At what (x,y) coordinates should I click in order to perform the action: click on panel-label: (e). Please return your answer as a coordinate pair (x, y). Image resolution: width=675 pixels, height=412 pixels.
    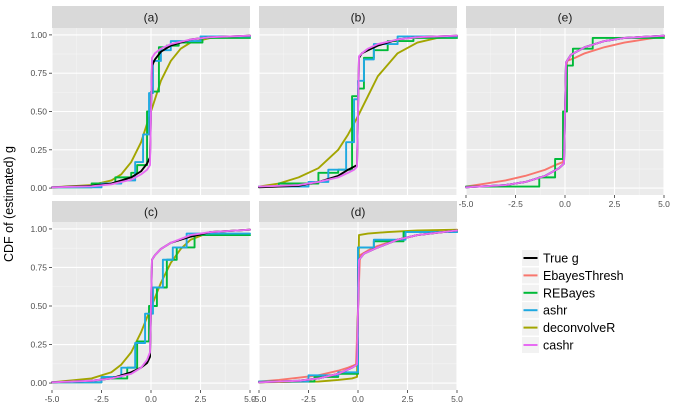
    Looking at the image, I should click on (565, 18).